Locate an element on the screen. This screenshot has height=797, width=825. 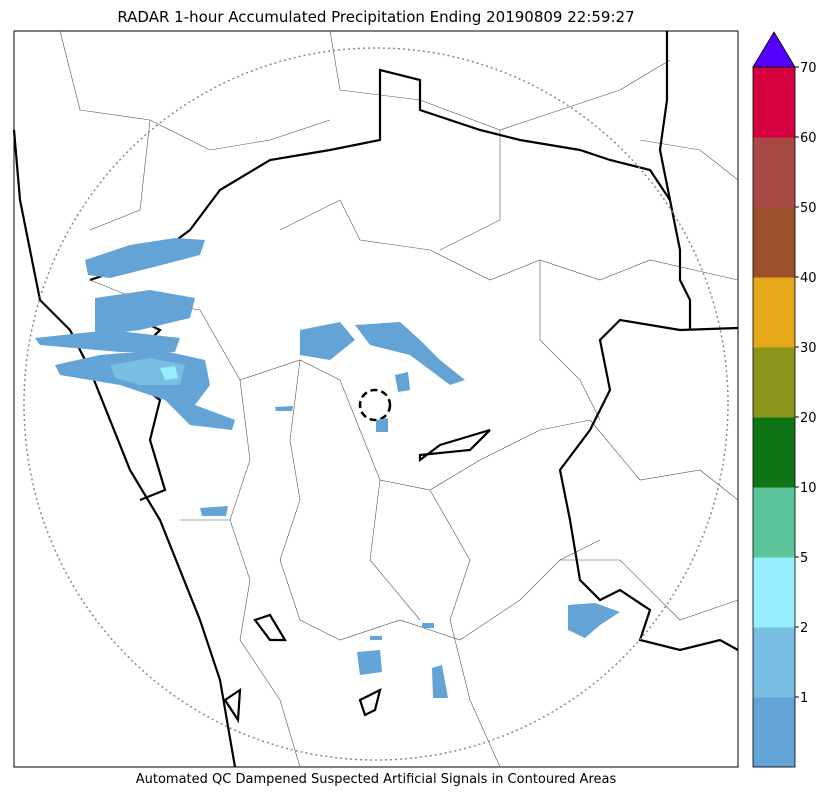
radar-site is located at coordinates (375, 405).